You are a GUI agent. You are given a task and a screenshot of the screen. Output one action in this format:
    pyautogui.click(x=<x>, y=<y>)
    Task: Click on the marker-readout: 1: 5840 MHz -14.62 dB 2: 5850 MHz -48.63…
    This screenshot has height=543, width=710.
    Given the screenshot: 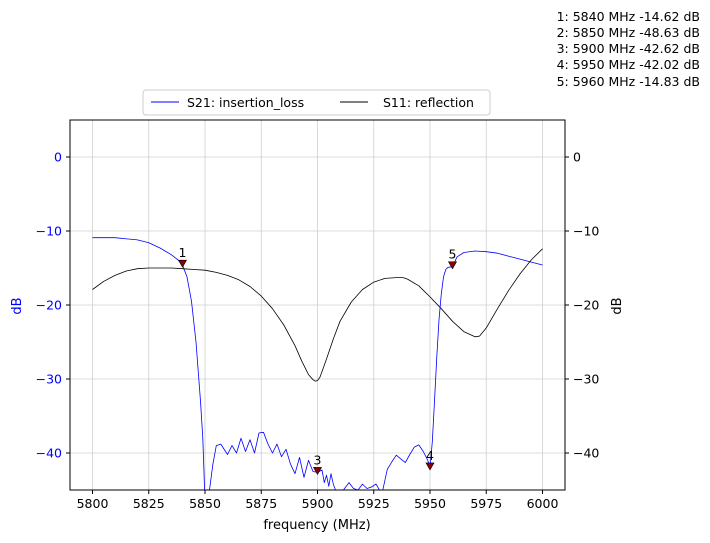 What is the action you would take?
    pyautogui.click(x=628, y=49)
    